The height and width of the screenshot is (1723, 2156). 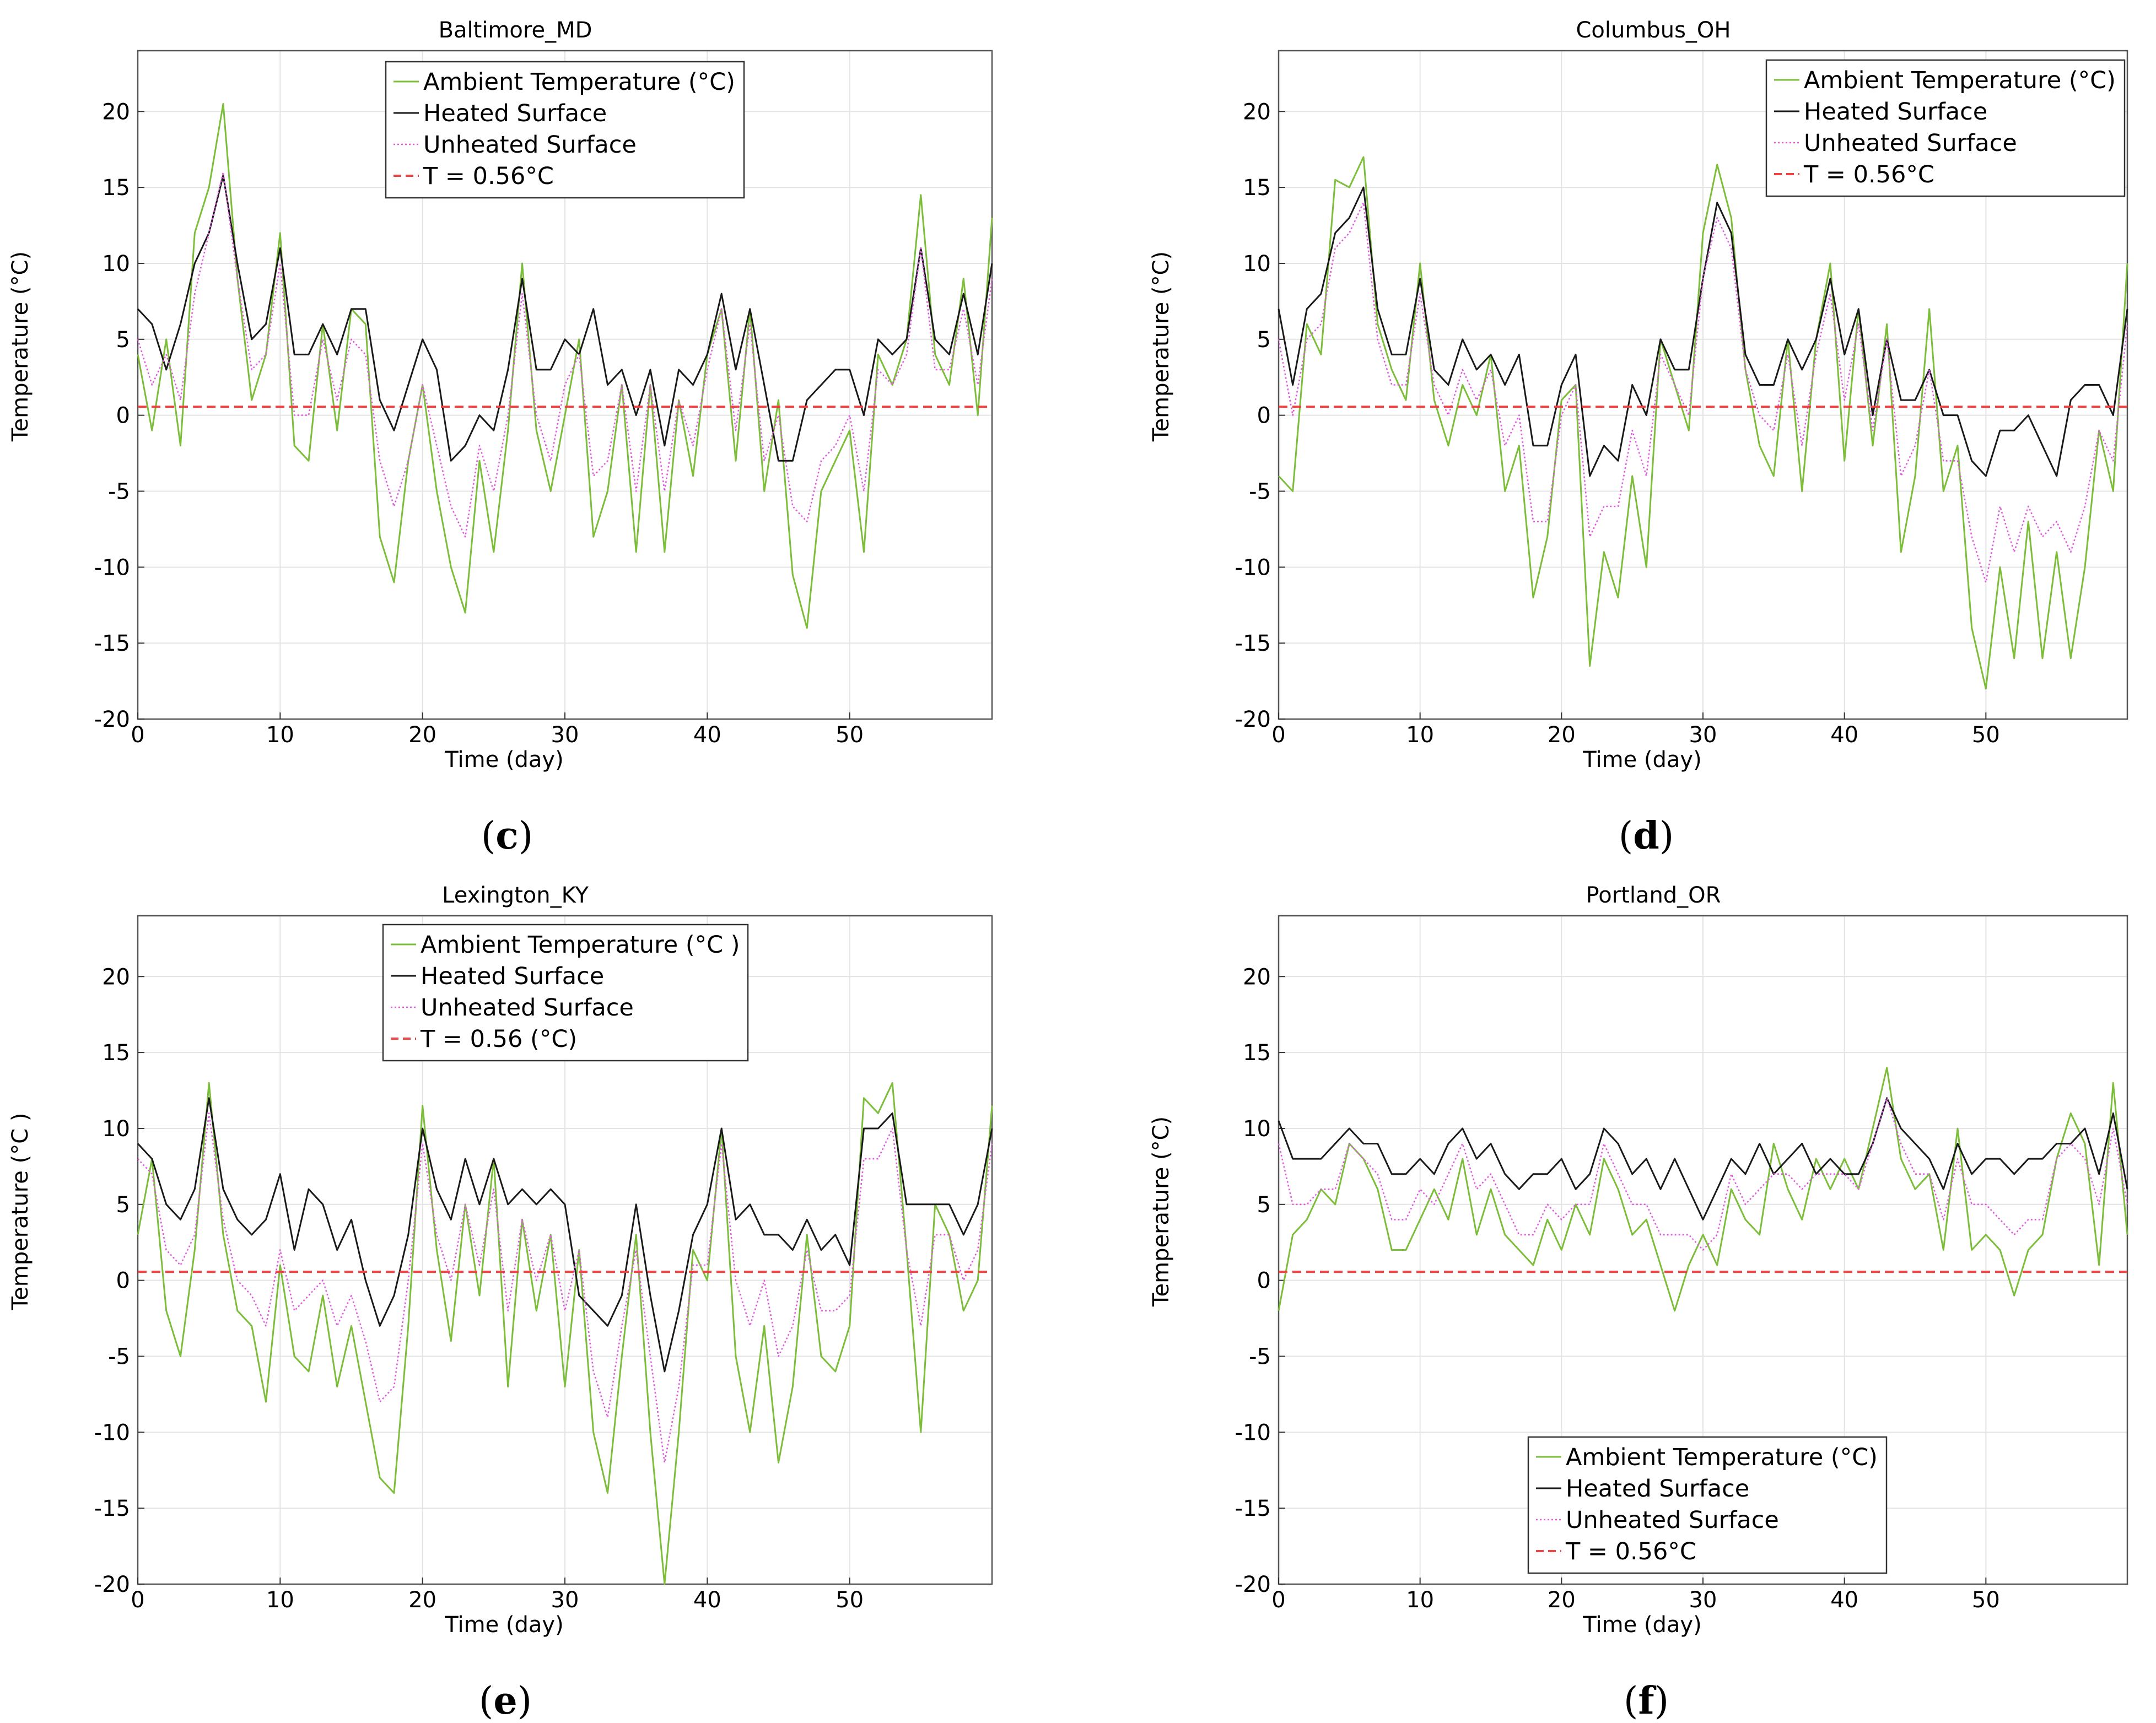 I want to click on chart-title: Lexington_KY, so click(x=516, y=895).